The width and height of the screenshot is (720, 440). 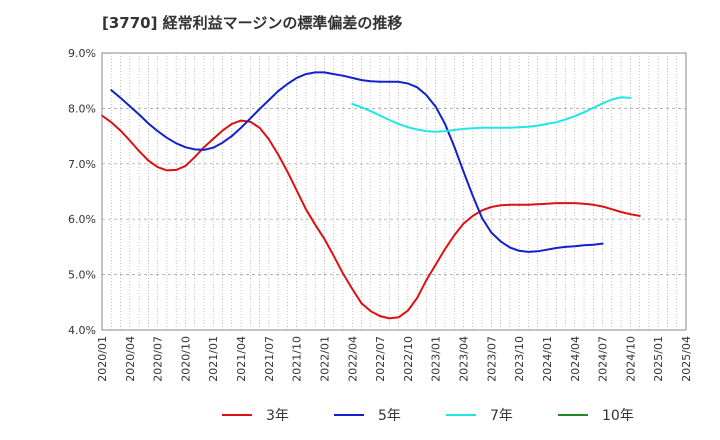 I want to click on y-tick-label: 6.0%, so click(x=82, y=219).